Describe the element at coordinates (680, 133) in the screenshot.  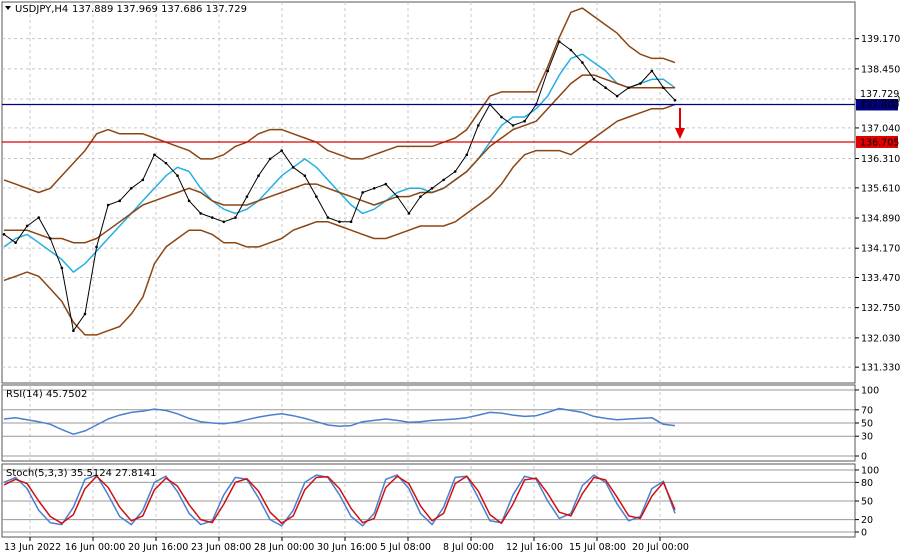
I see `down-arrow-icon-head` at that location.